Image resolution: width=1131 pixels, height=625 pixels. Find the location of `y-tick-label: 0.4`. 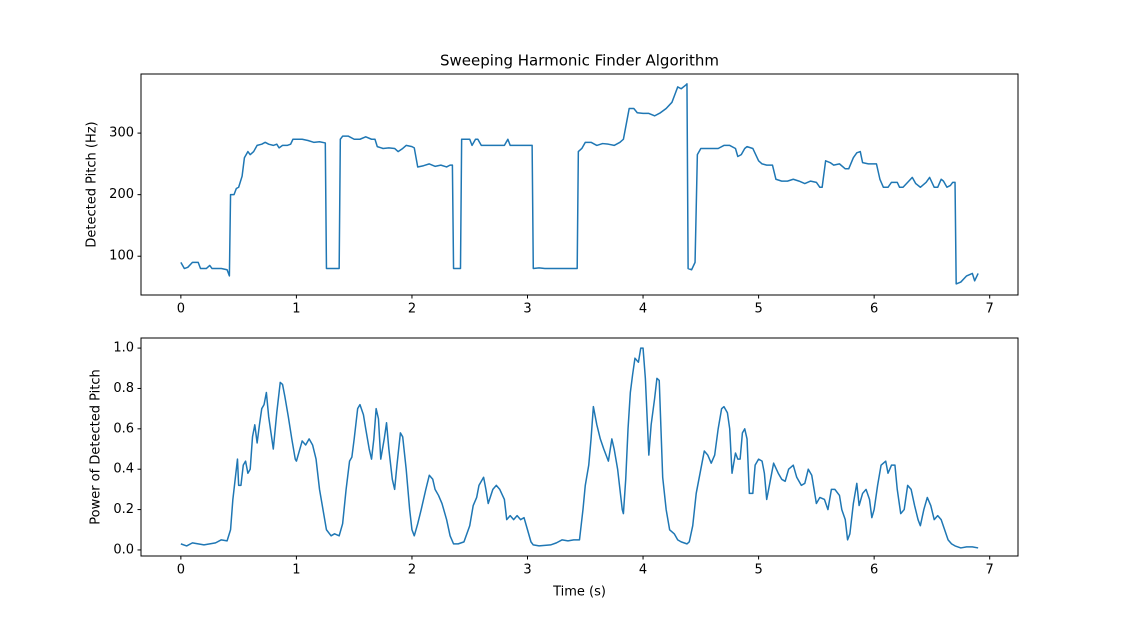

y-tick-label: 0.4 is located at coordinates (123, 469).